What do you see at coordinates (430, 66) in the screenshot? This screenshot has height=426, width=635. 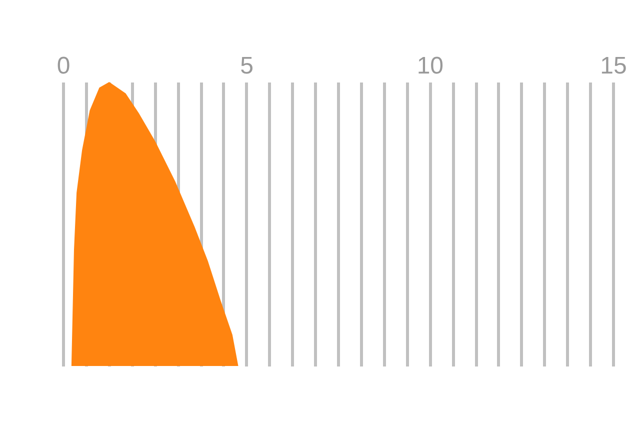 I see `x-tick-label: 10` at bounding box center [430, 66].